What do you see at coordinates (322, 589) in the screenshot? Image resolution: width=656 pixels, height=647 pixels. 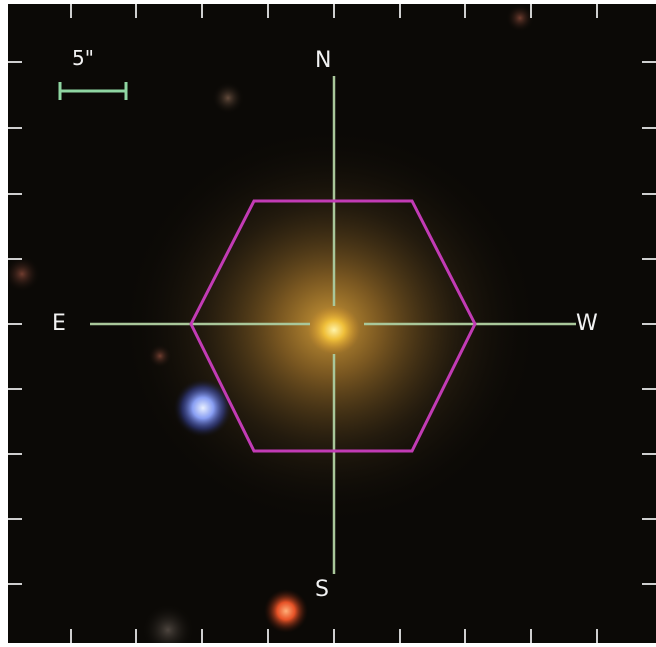 I see `compass-south-label: S` at bounding box center [322, 589].